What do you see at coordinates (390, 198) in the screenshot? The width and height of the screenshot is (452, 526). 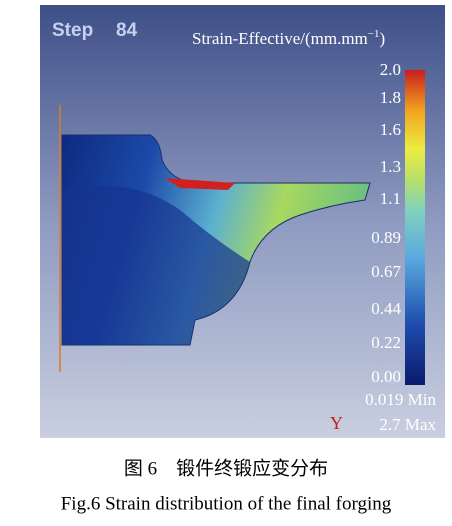 I see `colorbar-tick-label: 1.1` at bounding box center [390, 198].